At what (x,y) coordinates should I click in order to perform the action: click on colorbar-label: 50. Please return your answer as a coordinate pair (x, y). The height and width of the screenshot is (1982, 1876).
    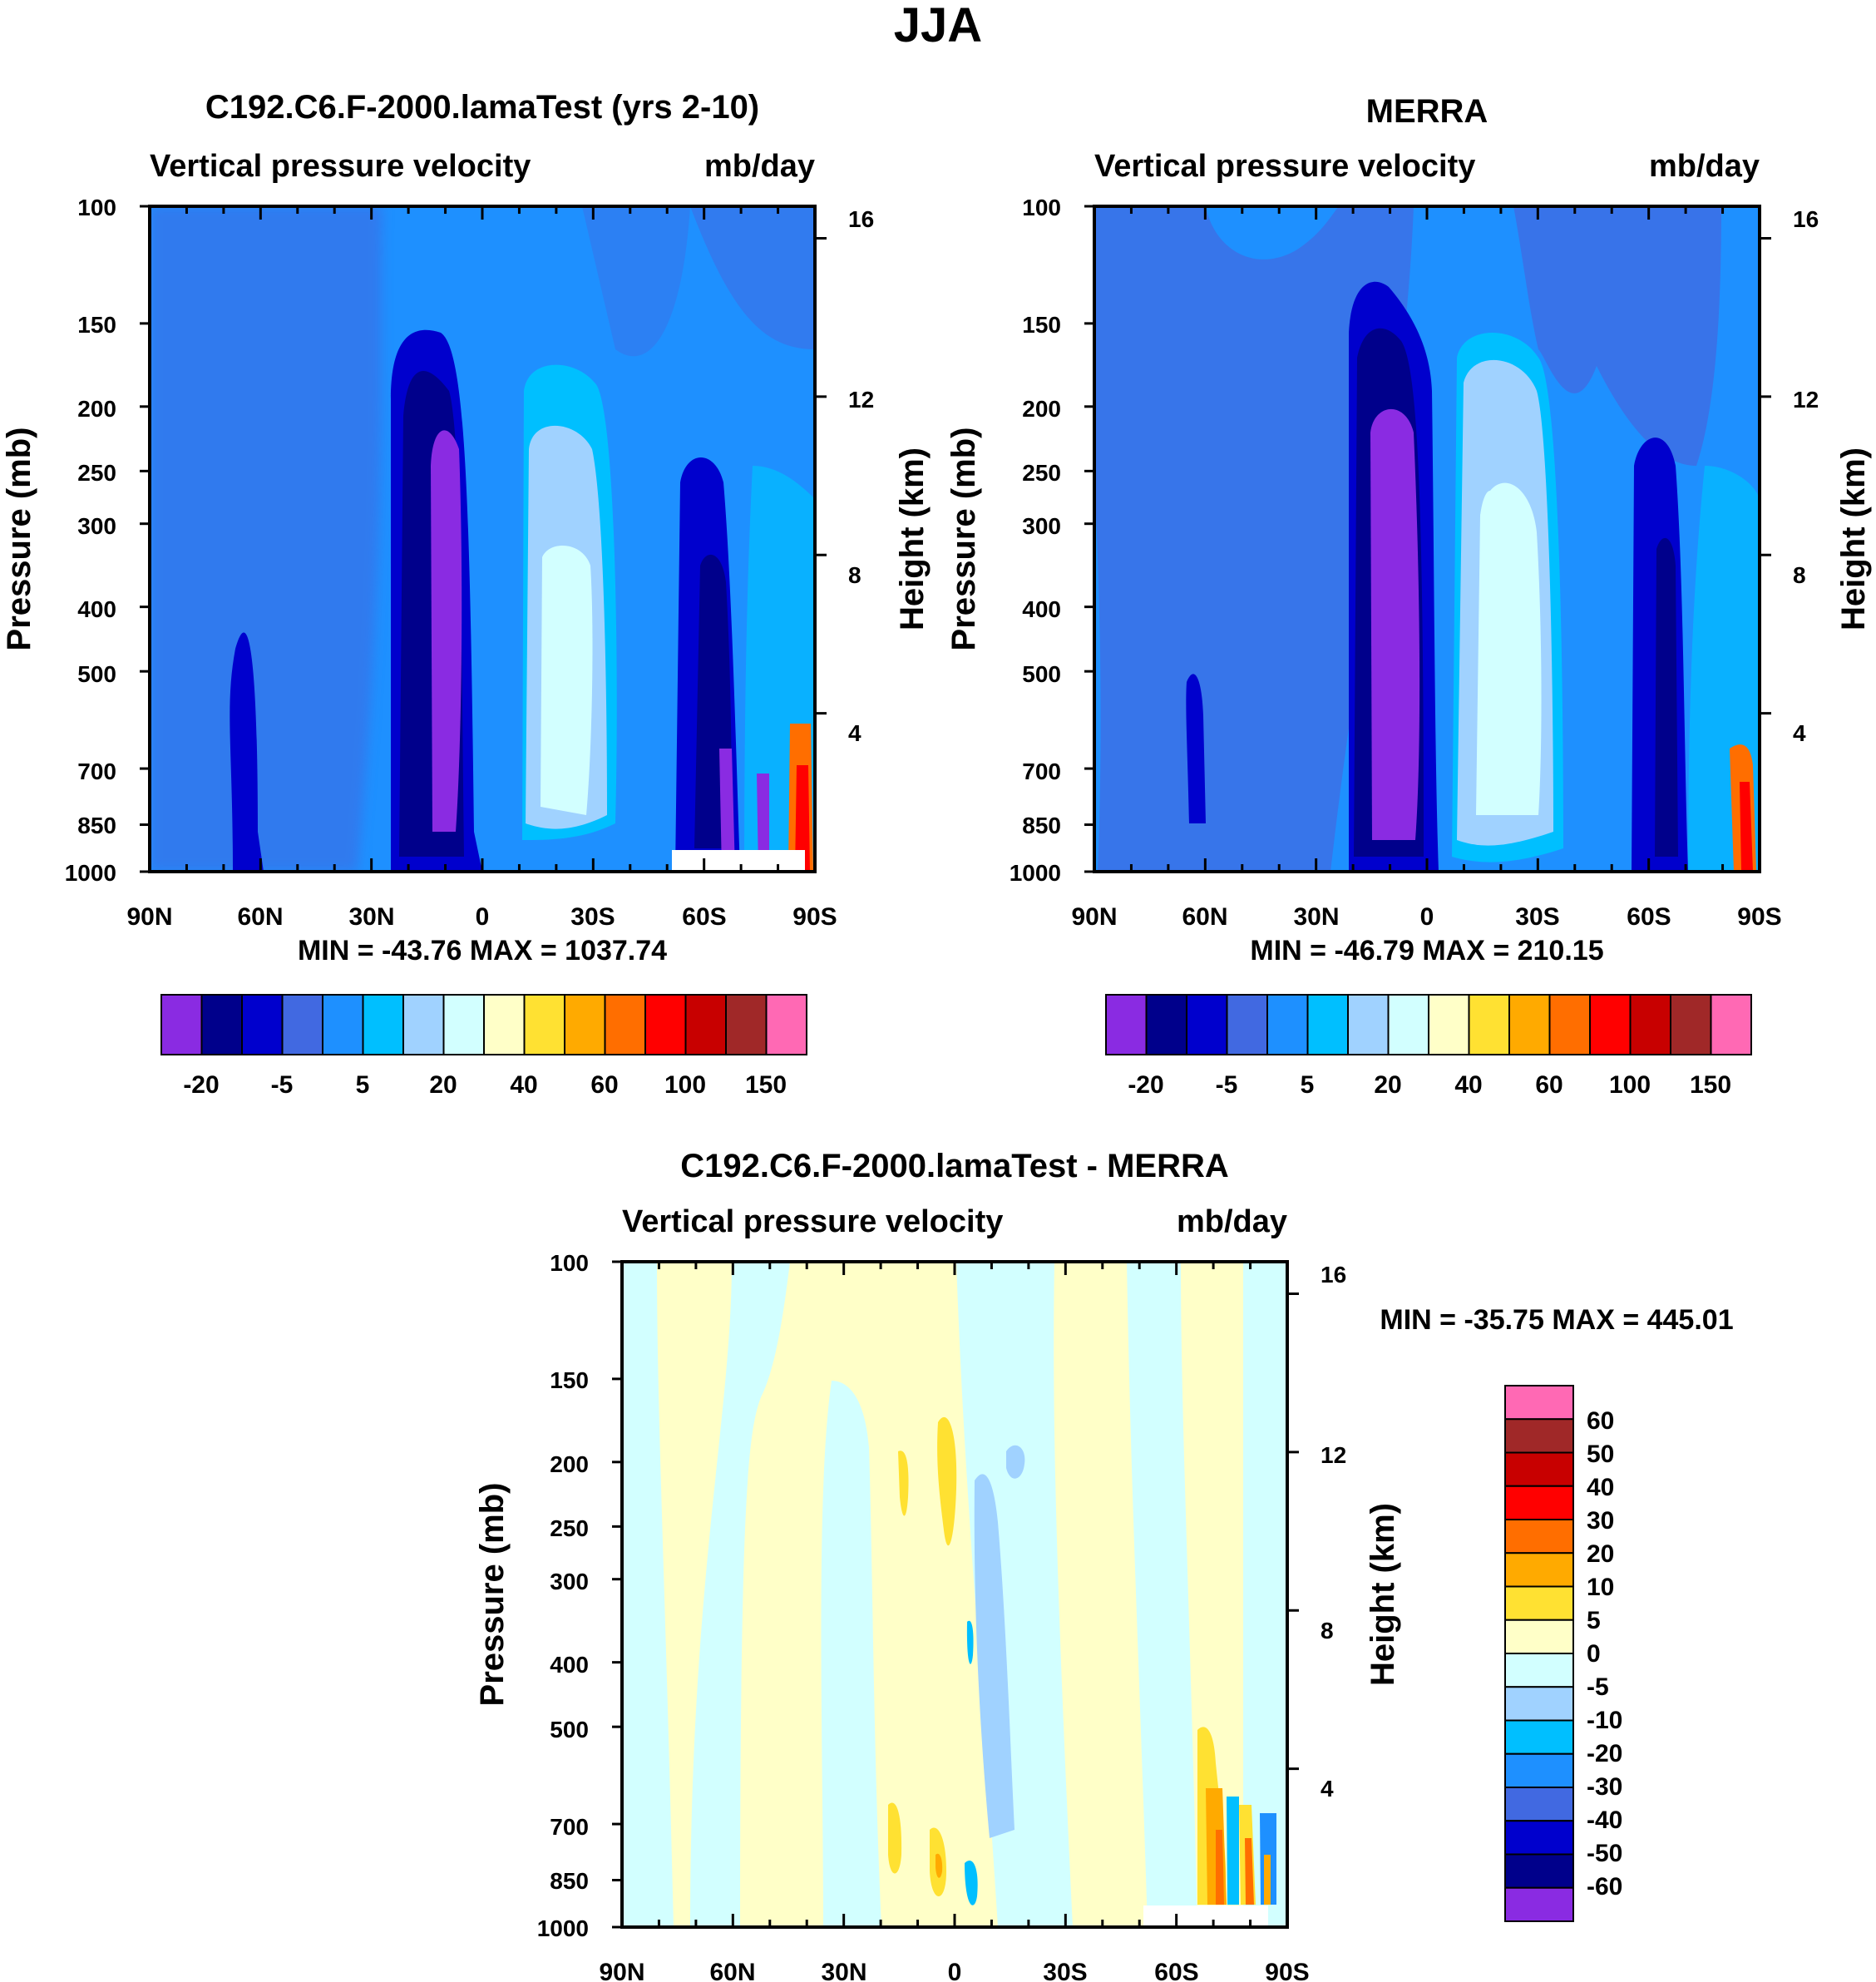
    Looking at the image, I should click on (1600, 1454).